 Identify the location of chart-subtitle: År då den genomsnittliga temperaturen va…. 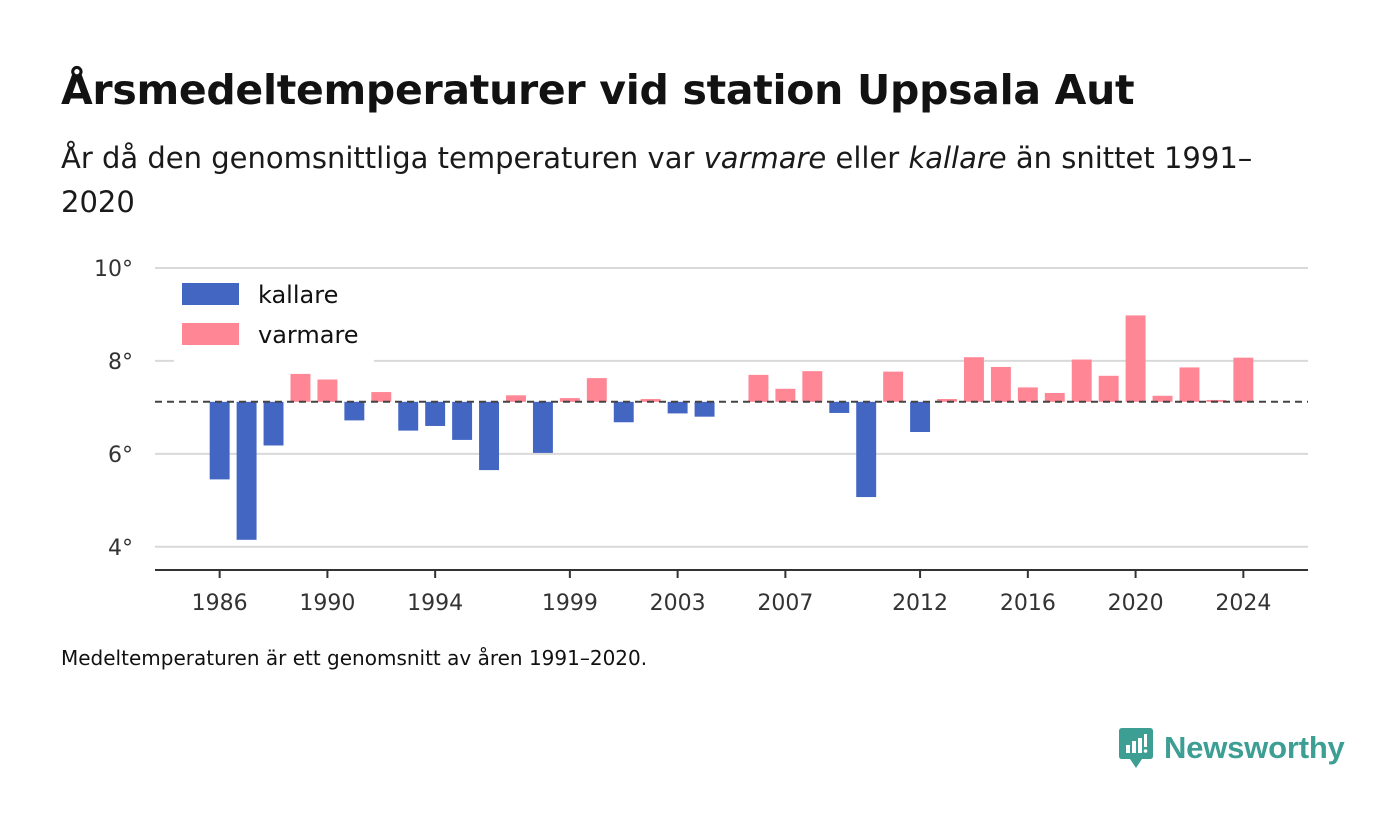
(671, 180).